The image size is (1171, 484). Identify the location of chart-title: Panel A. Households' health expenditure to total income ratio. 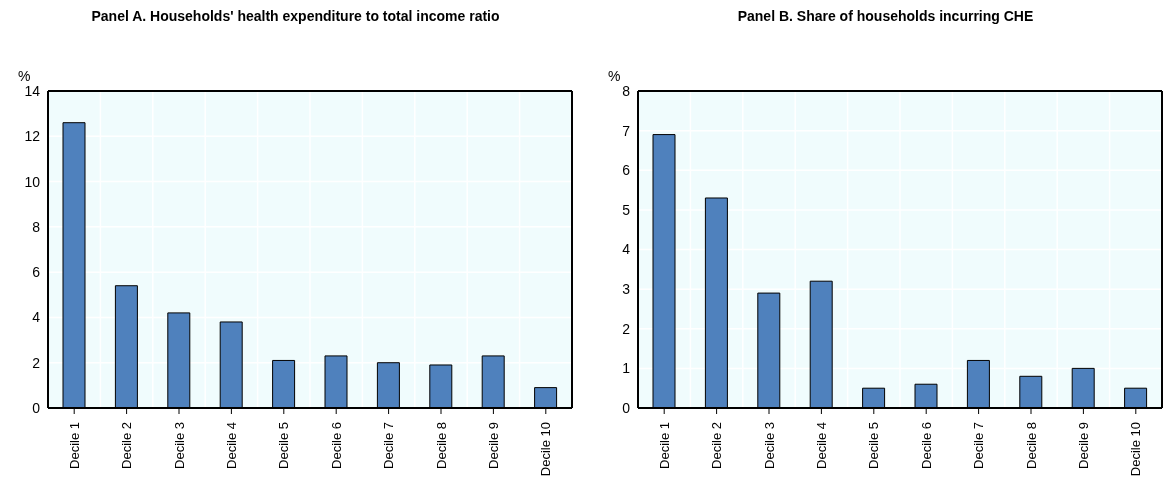
(295, 17).